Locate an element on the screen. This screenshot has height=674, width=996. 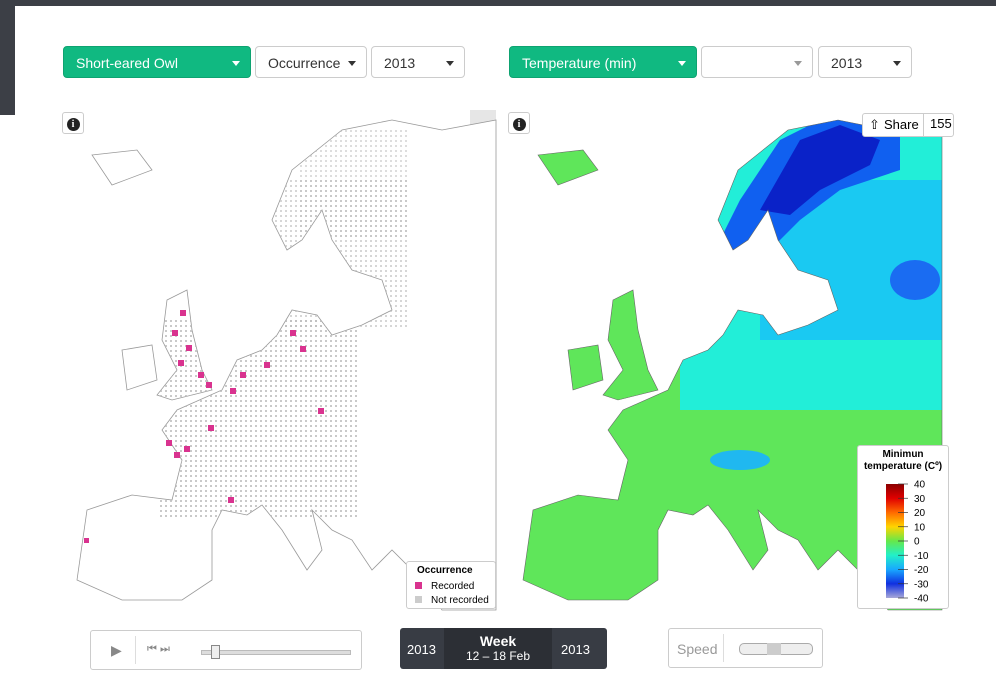
tick-label: -30 is located at coordinates (921, 584).